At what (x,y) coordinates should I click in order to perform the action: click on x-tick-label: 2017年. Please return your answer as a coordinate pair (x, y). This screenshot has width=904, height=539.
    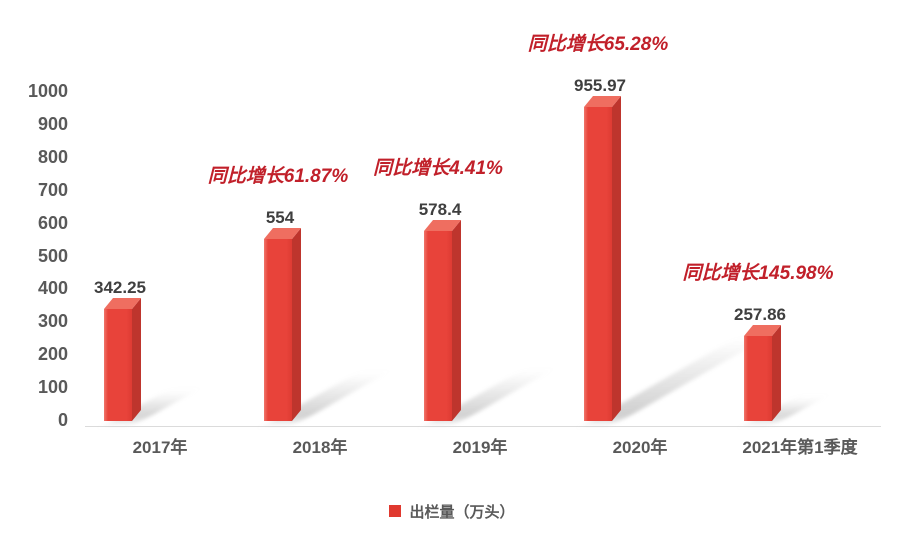
    Looking at the image, I should click on (160, 447).